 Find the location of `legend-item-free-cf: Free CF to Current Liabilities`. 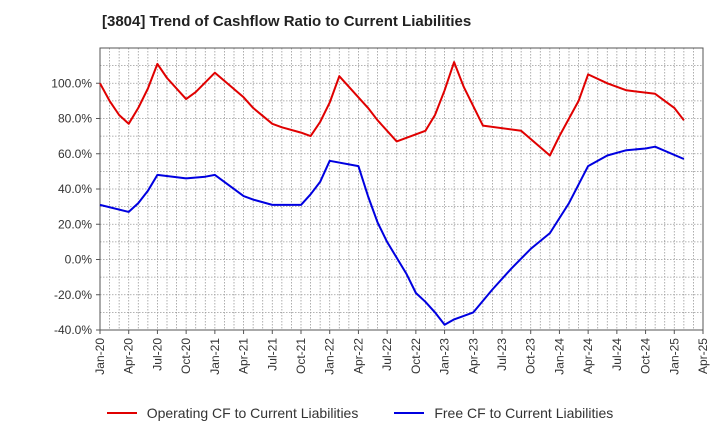

legend-item-free-cf: Free CF to Current Liabilities is located at coordinates (503, 413).